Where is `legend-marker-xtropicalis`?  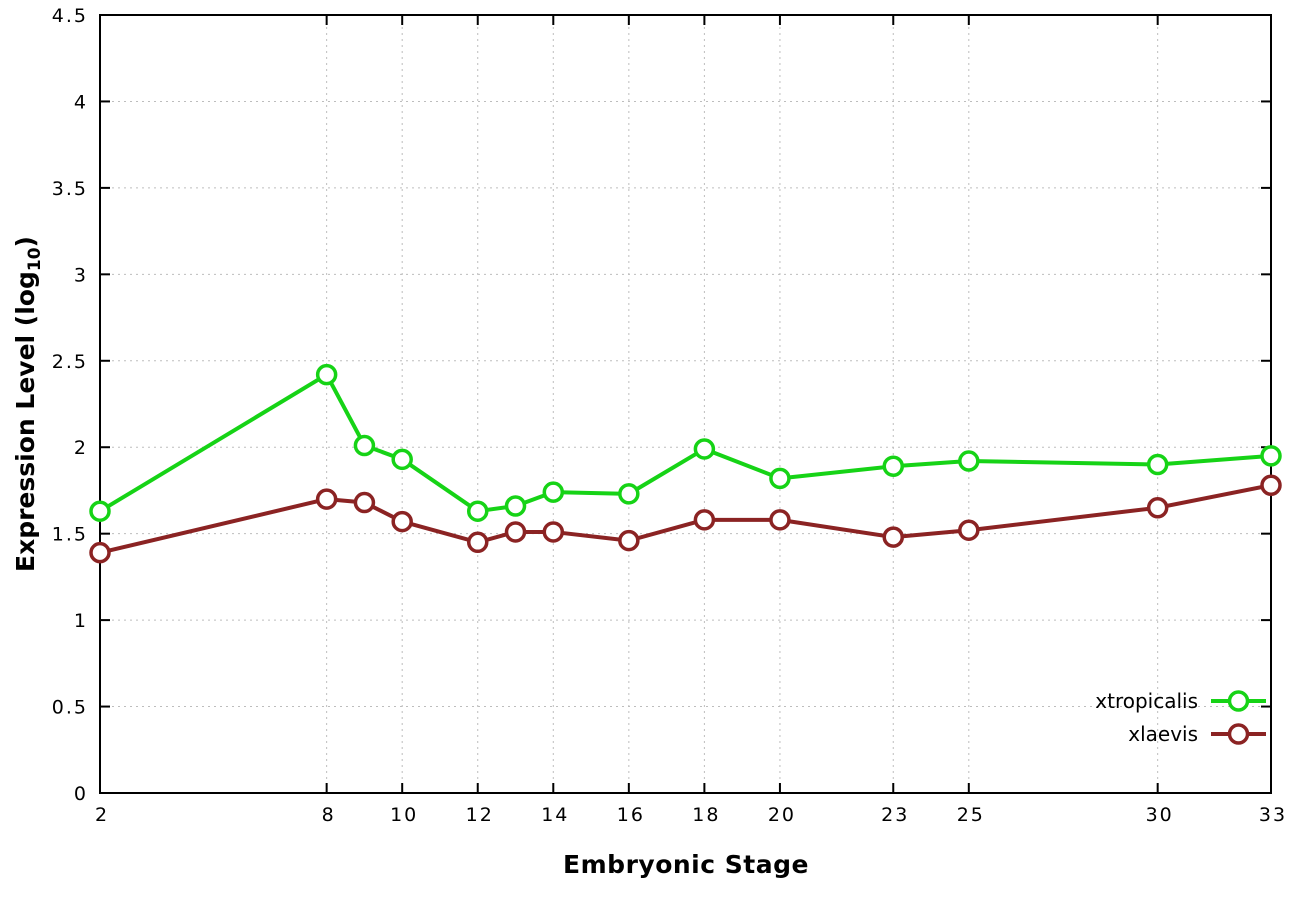
legend-marker-xtropicalis is located at coordinates (1238, 701).